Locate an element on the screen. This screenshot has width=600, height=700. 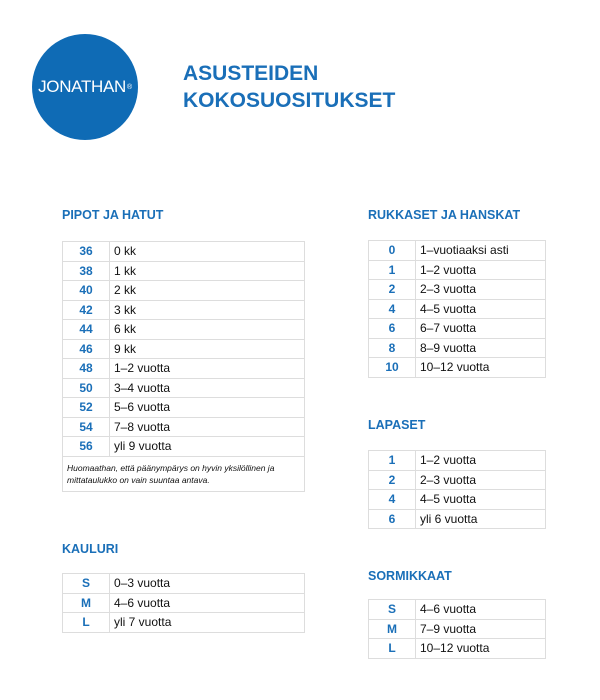
table-row: 42 3 kk is located at coordinates (183, 309).